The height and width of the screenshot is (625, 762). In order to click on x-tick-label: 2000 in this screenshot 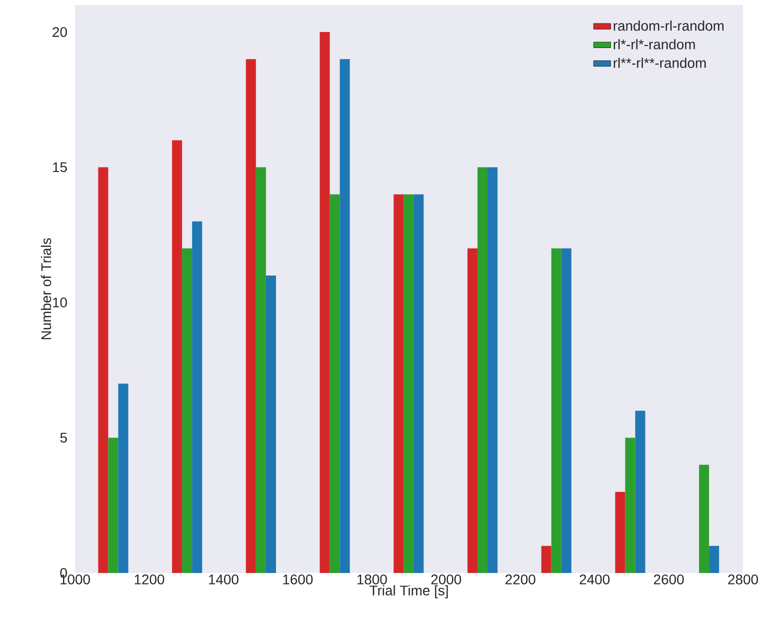, I will do `click(446, 579)`.